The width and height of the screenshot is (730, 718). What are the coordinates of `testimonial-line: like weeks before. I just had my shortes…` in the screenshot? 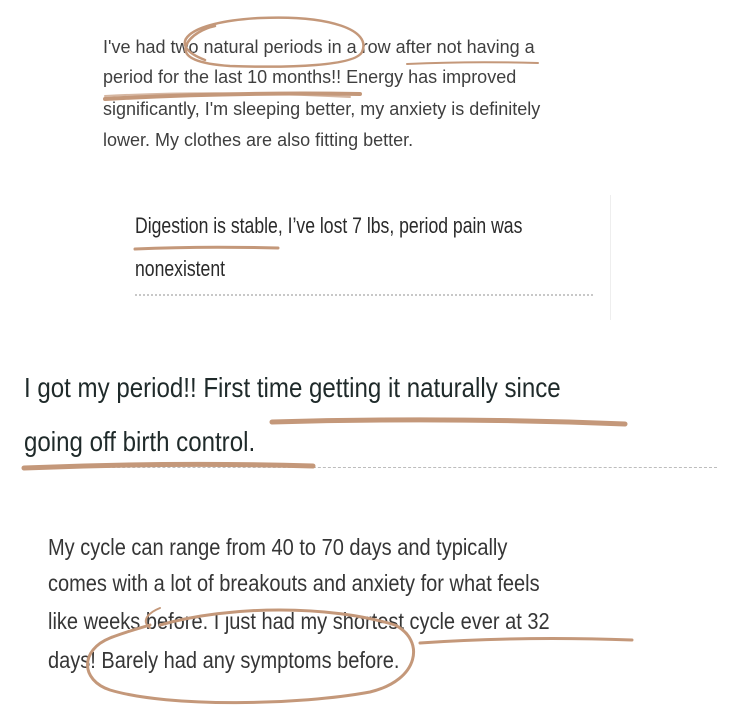 It's located at (299, 621).